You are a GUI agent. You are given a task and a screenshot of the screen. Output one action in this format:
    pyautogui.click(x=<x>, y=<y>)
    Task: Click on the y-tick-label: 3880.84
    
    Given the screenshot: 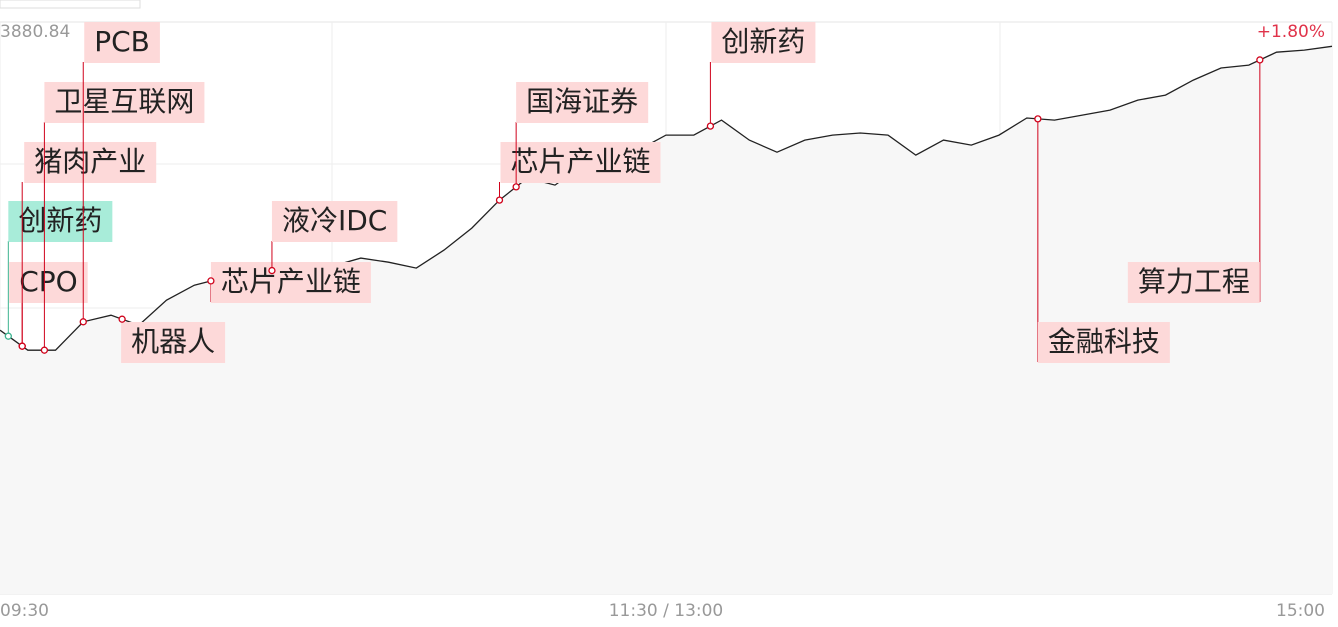 What is the action you would take?
    pyautogui.click(x=35, y=32)
    